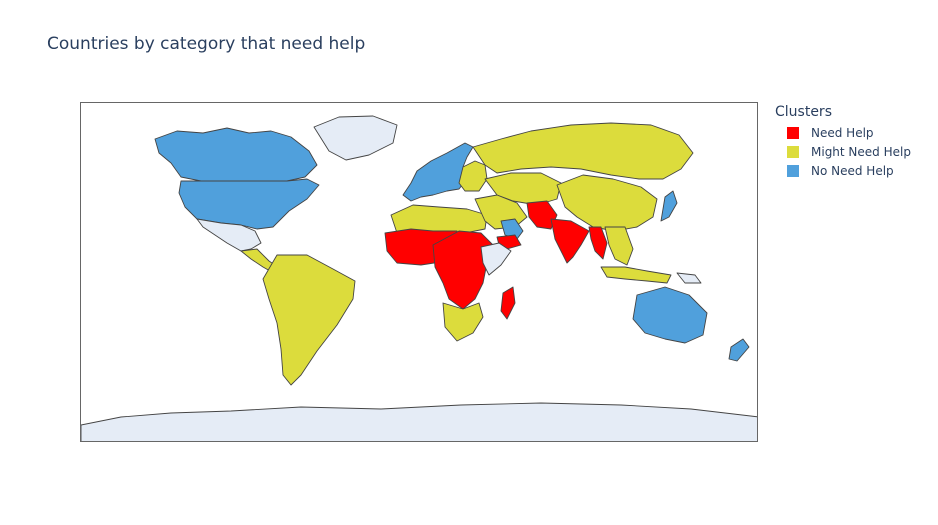 The height and width of the screenshot is (525, 938). Describe the element at coordinates (598, 243) in the screenshot. I see `region-myanmar` at that location.